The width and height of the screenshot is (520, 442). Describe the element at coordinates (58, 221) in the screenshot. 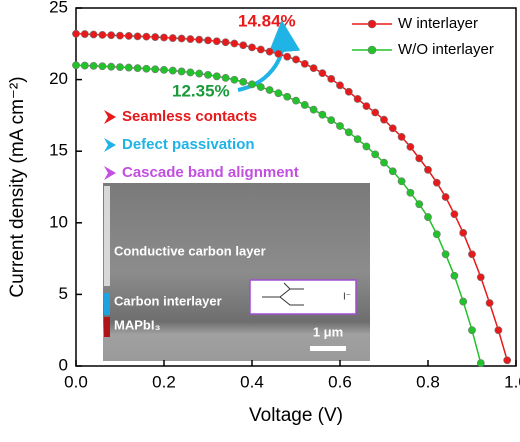

I see `y-tick-label: 10` at that location.